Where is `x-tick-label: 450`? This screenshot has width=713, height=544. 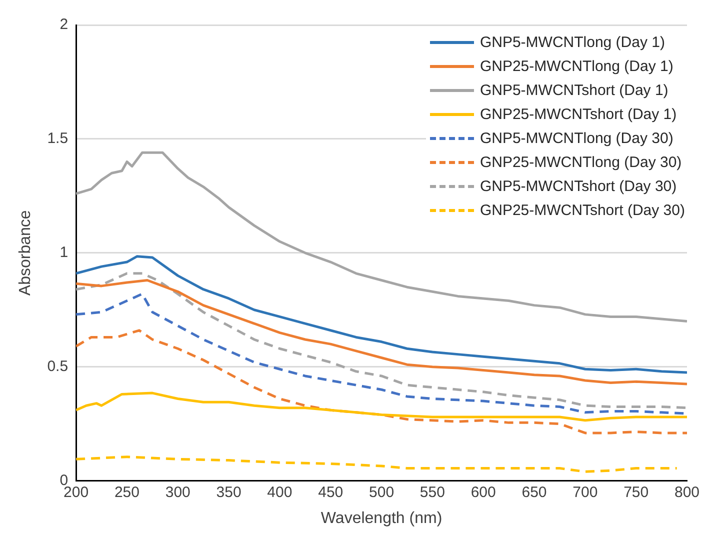 x-tick-label: 450 is located at coordinates (331, 492).